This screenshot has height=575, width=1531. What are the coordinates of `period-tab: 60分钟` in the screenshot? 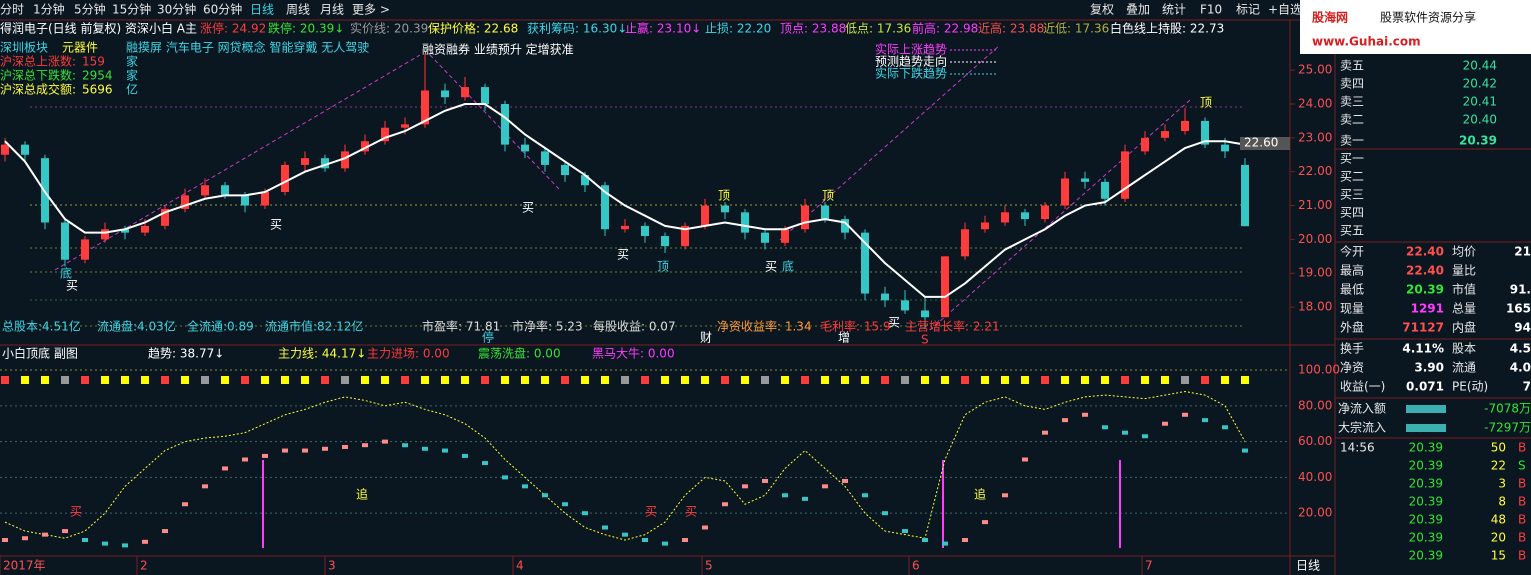 It's located at (222, 9).